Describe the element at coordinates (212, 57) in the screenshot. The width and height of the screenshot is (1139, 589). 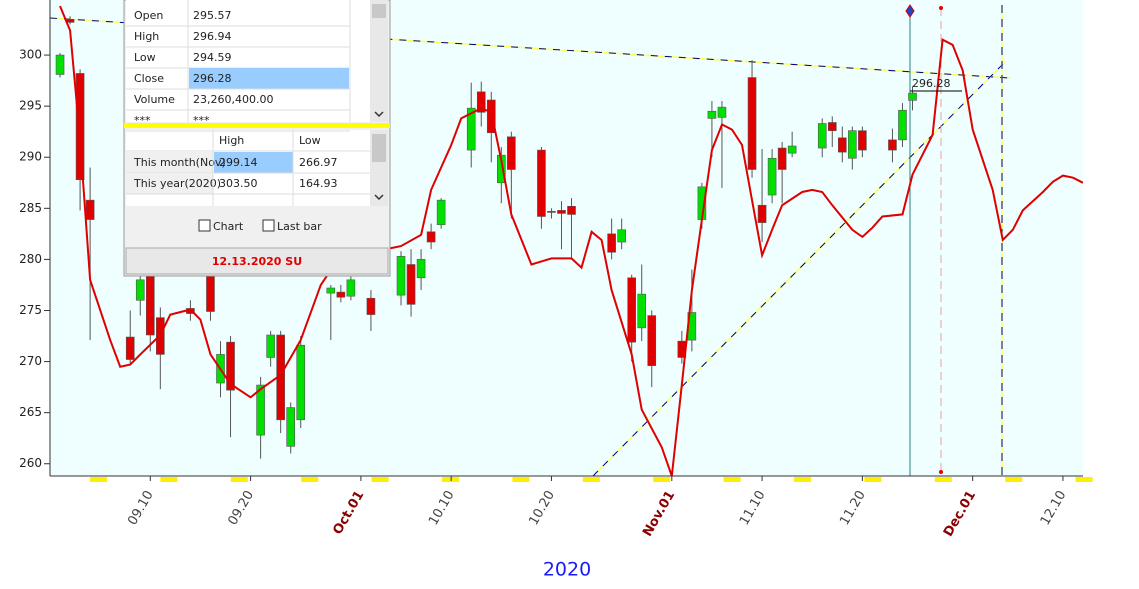
I see `quote-value: 294.59` at that location.